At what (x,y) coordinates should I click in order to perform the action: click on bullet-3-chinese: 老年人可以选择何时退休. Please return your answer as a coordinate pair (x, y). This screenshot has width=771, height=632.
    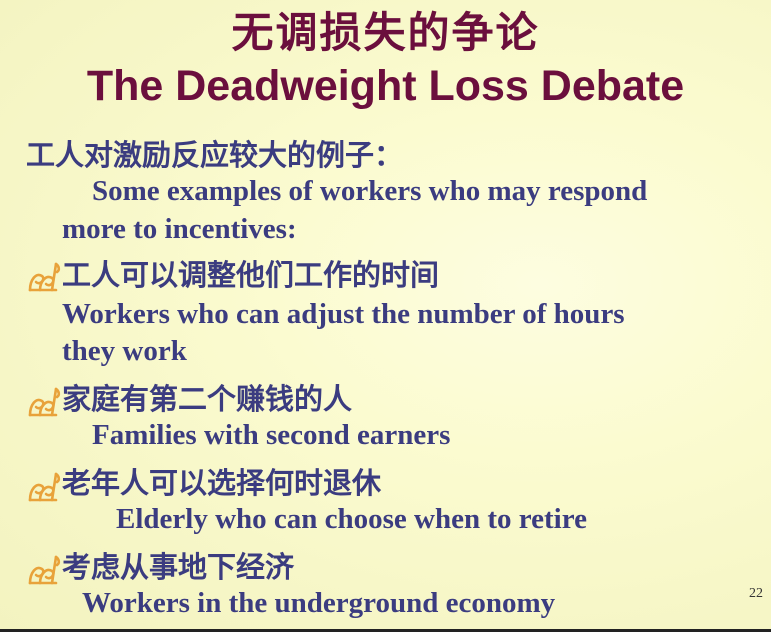
    Looking at the image, I should click on (222, 483).